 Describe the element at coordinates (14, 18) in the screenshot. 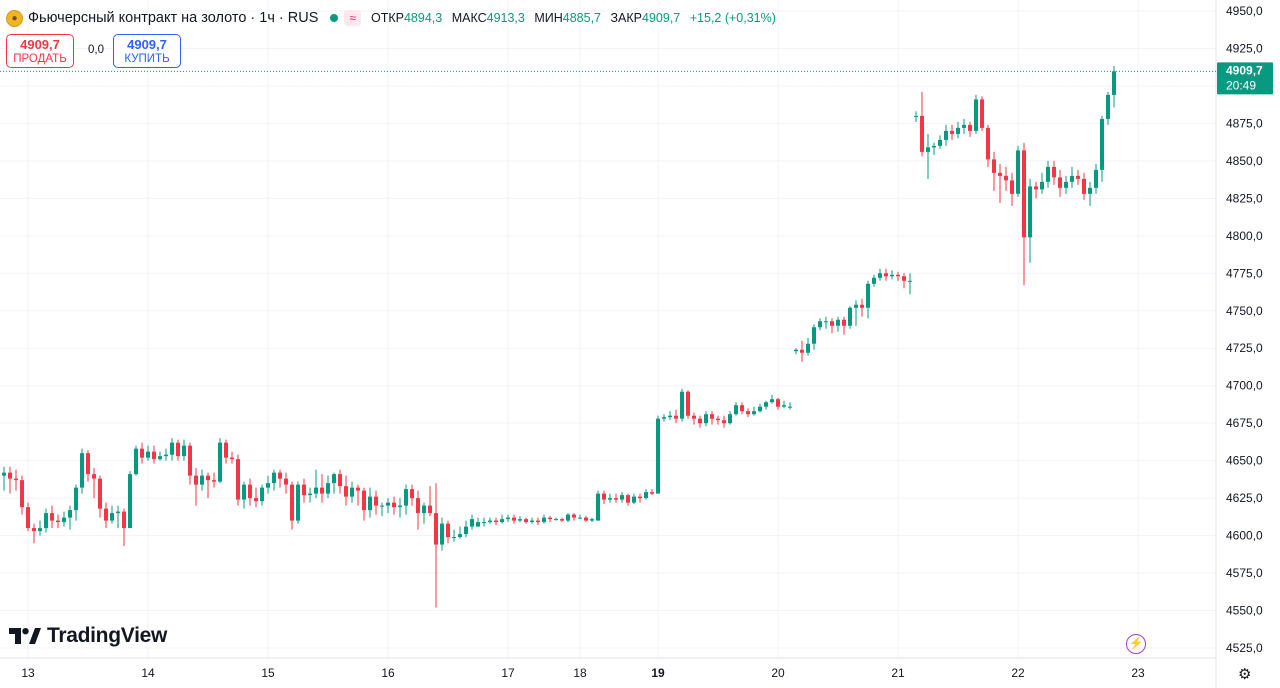

I see `gold-symbol-icon: ●` at that location.